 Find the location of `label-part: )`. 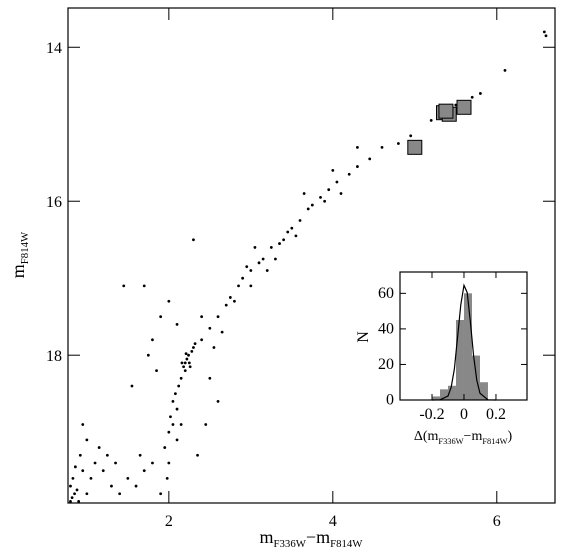

label-part: ) is located at coordinates (509, 436).